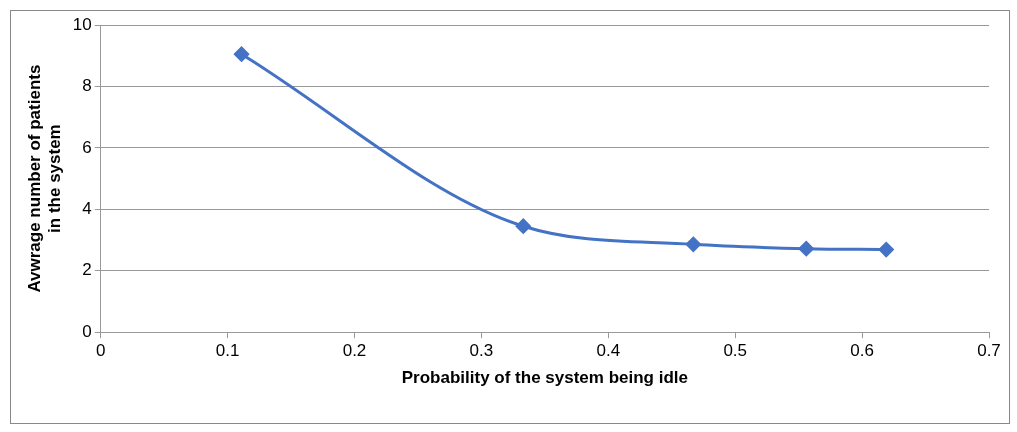 Image resolution: width=1017 pixels, height=432 pixels. Describe the element at coordinates (608, 351) in the screenshot. I see `x-tick-label: 0.4` at that location.